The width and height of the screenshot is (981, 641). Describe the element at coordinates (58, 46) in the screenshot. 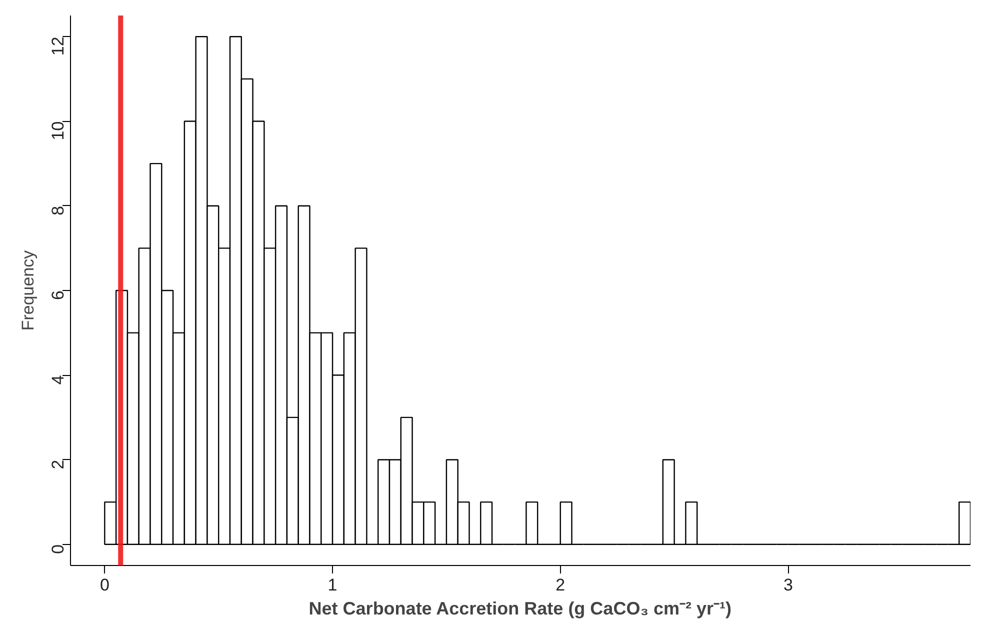

I see `y-tick-label: 12` at that location.